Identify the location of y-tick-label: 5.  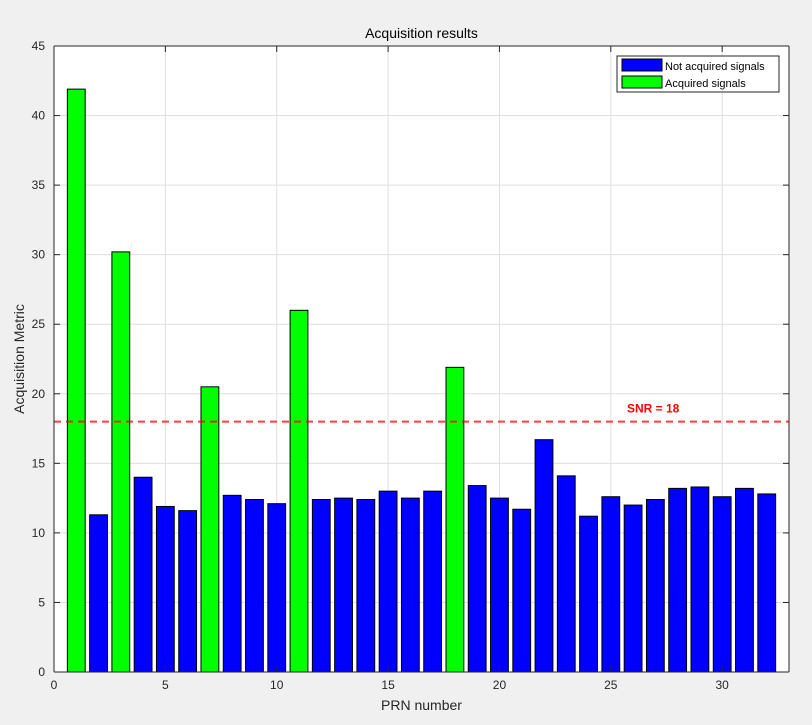
(41, 602).